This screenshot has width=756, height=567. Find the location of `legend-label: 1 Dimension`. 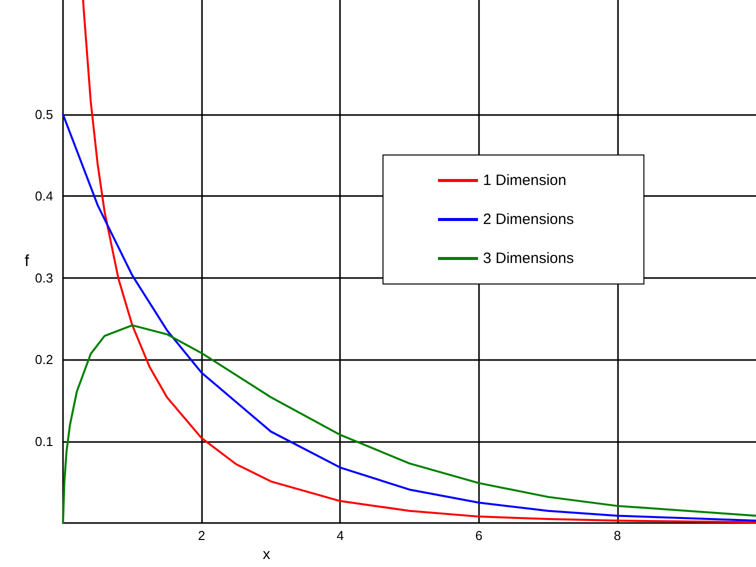

legend-label: 1 Dimension is located at coordinates (524, 180).